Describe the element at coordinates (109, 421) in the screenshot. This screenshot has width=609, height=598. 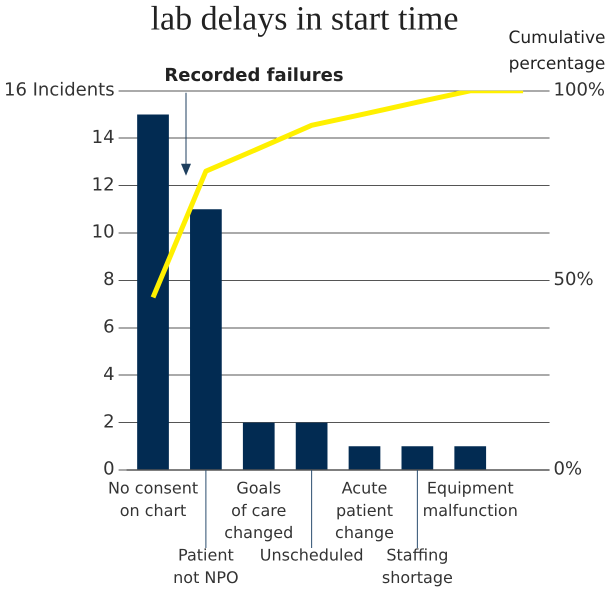
I see `y-tick-label: 2` at that location.